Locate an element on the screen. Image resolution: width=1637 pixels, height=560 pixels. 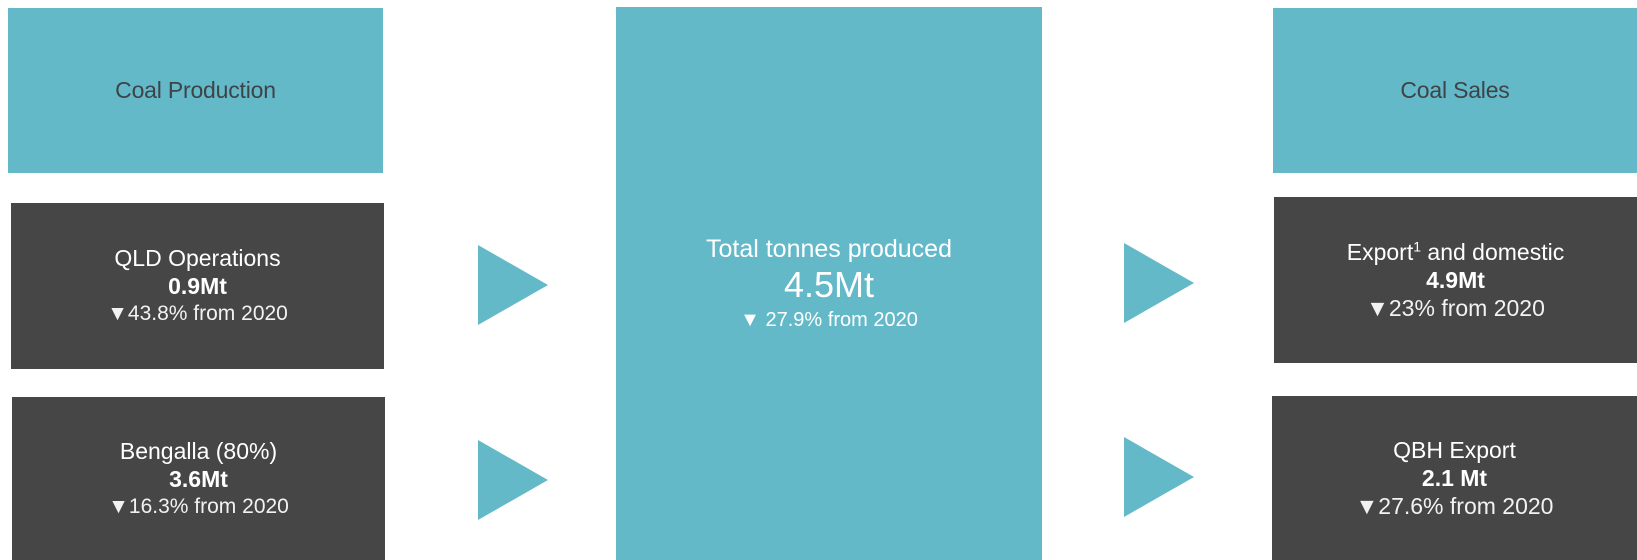
coal-sales-label: Coal Sales is located at coordinates (1455, 90).